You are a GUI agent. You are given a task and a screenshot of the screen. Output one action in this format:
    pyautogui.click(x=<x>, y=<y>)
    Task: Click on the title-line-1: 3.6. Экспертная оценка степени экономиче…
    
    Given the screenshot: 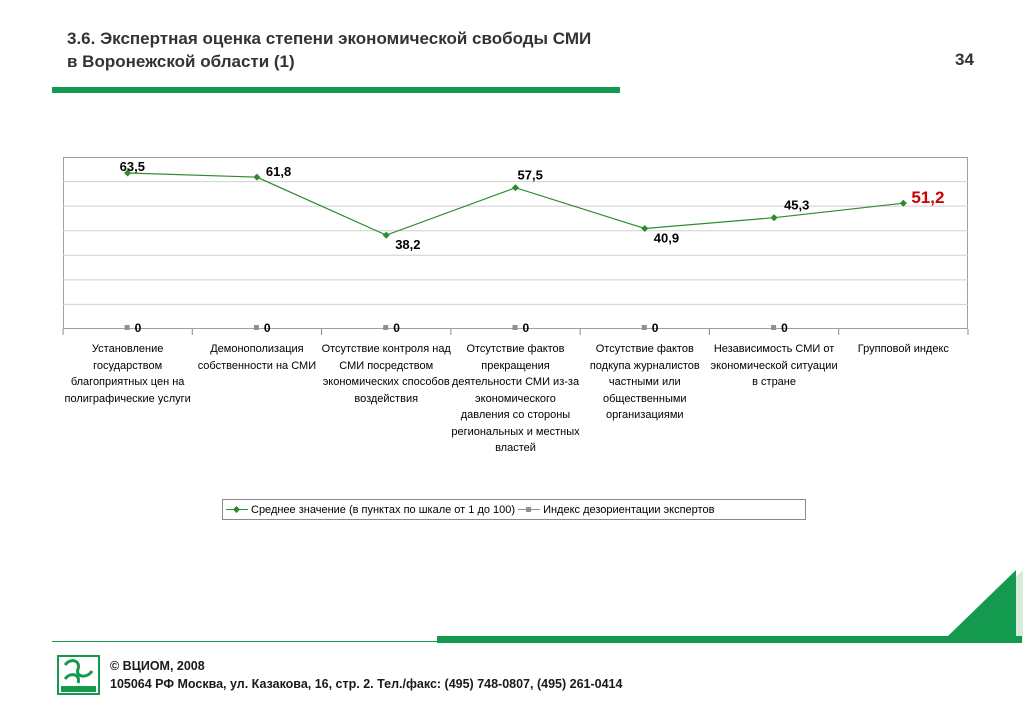 What is the action you would take?
    pyautogui.click(x=329, y=38)
    